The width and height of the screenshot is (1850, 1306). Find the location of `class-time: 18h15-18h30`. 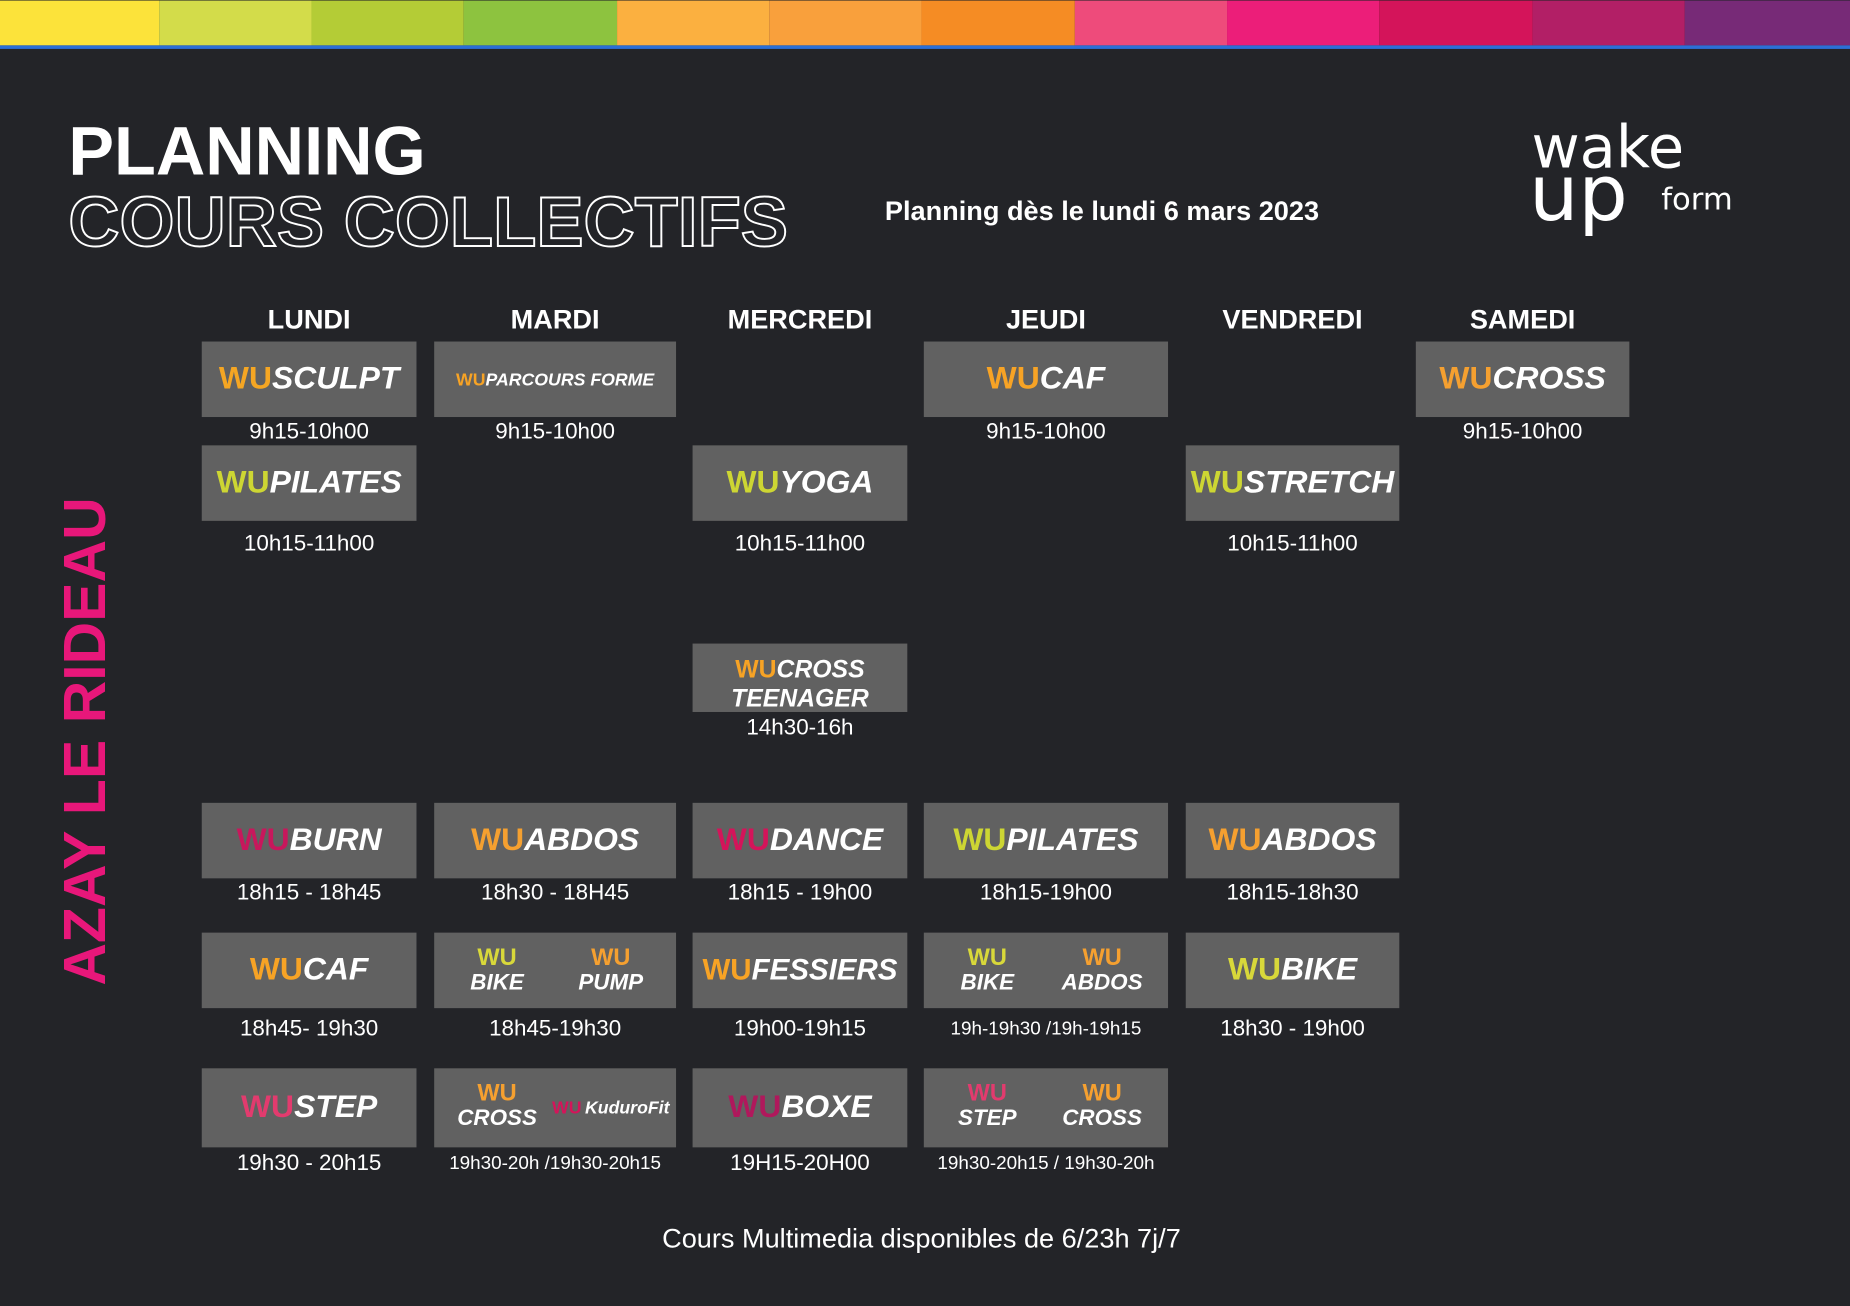

class-time: 18h15-18h30 is located at coordinates (1292, 892).